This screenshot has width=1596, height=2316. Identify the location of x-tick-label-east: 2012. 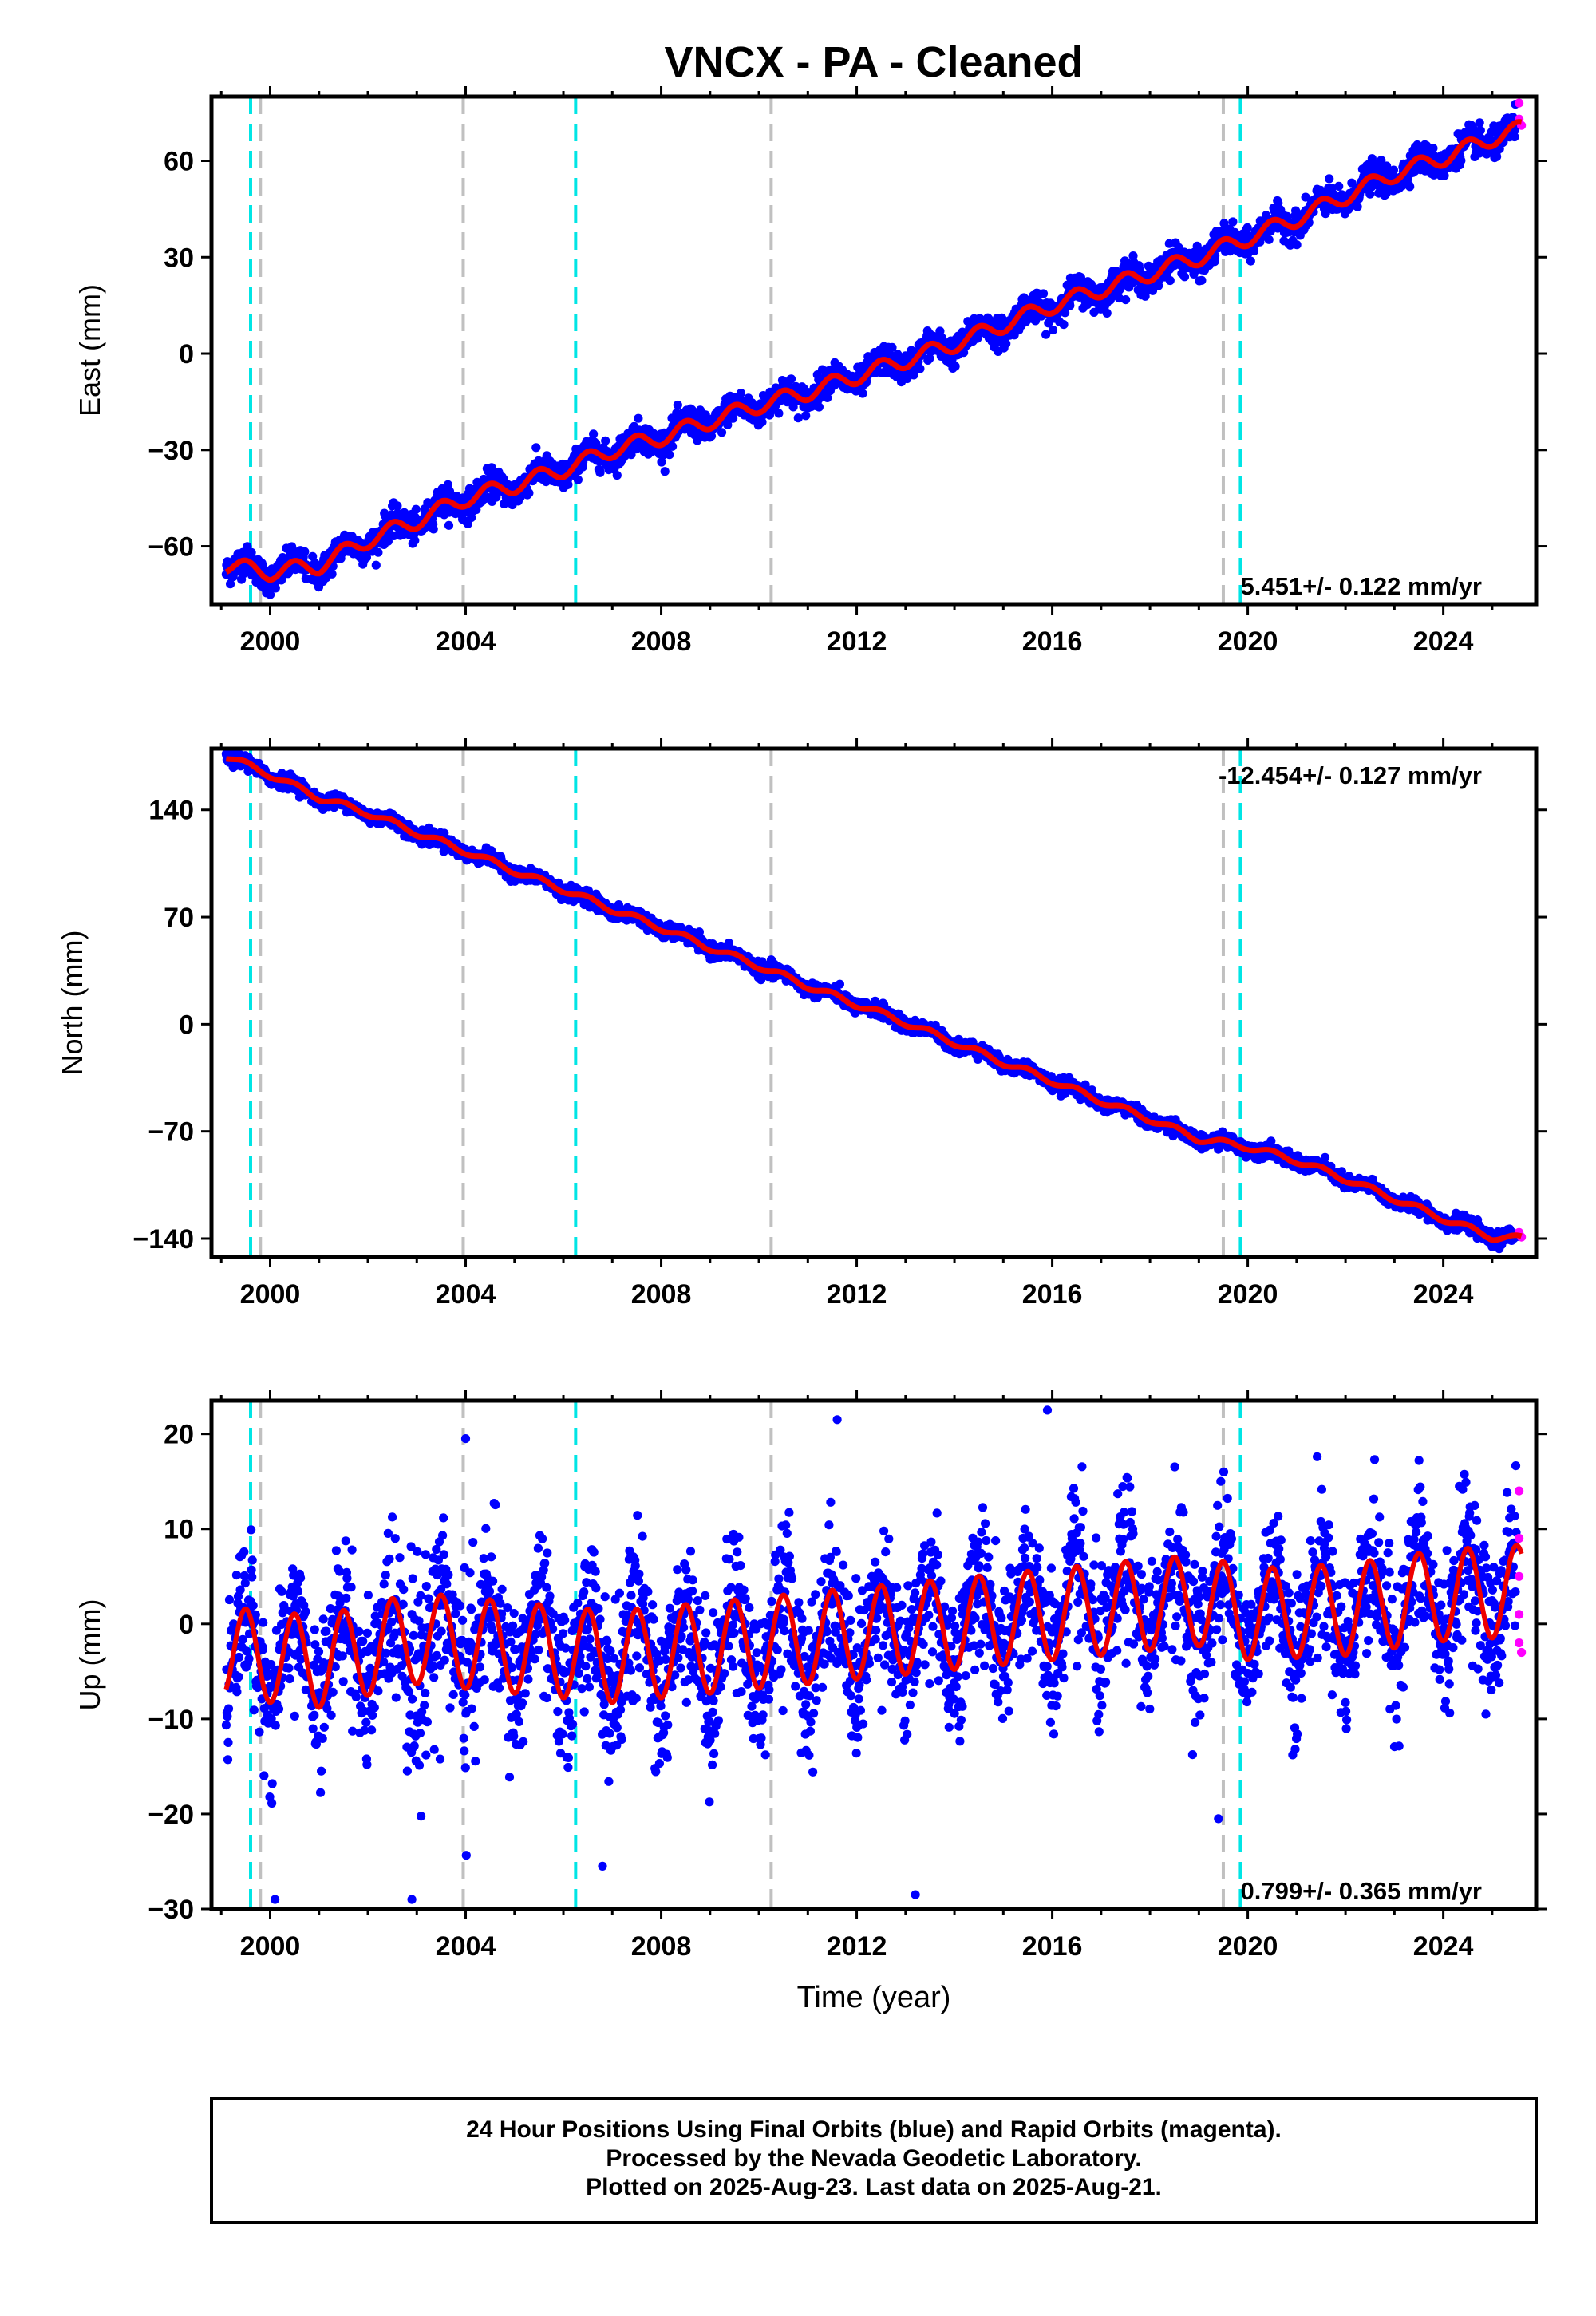
(857, 641).